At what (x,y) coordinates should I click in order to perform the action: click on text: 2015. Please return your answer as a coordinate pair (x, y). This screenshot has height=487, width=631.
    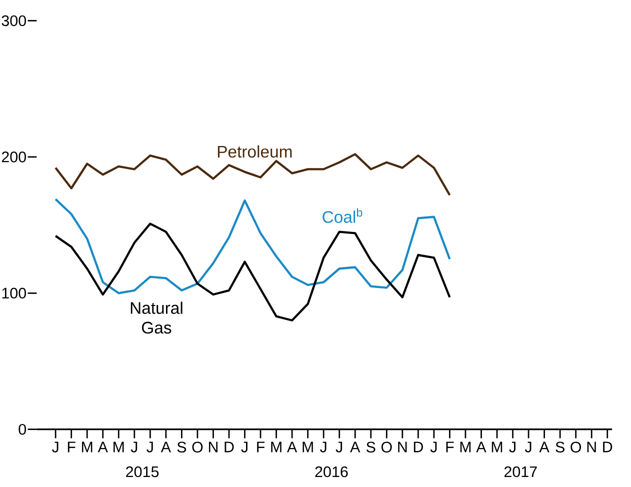
    Looking at the image, I should click on (142, 472).